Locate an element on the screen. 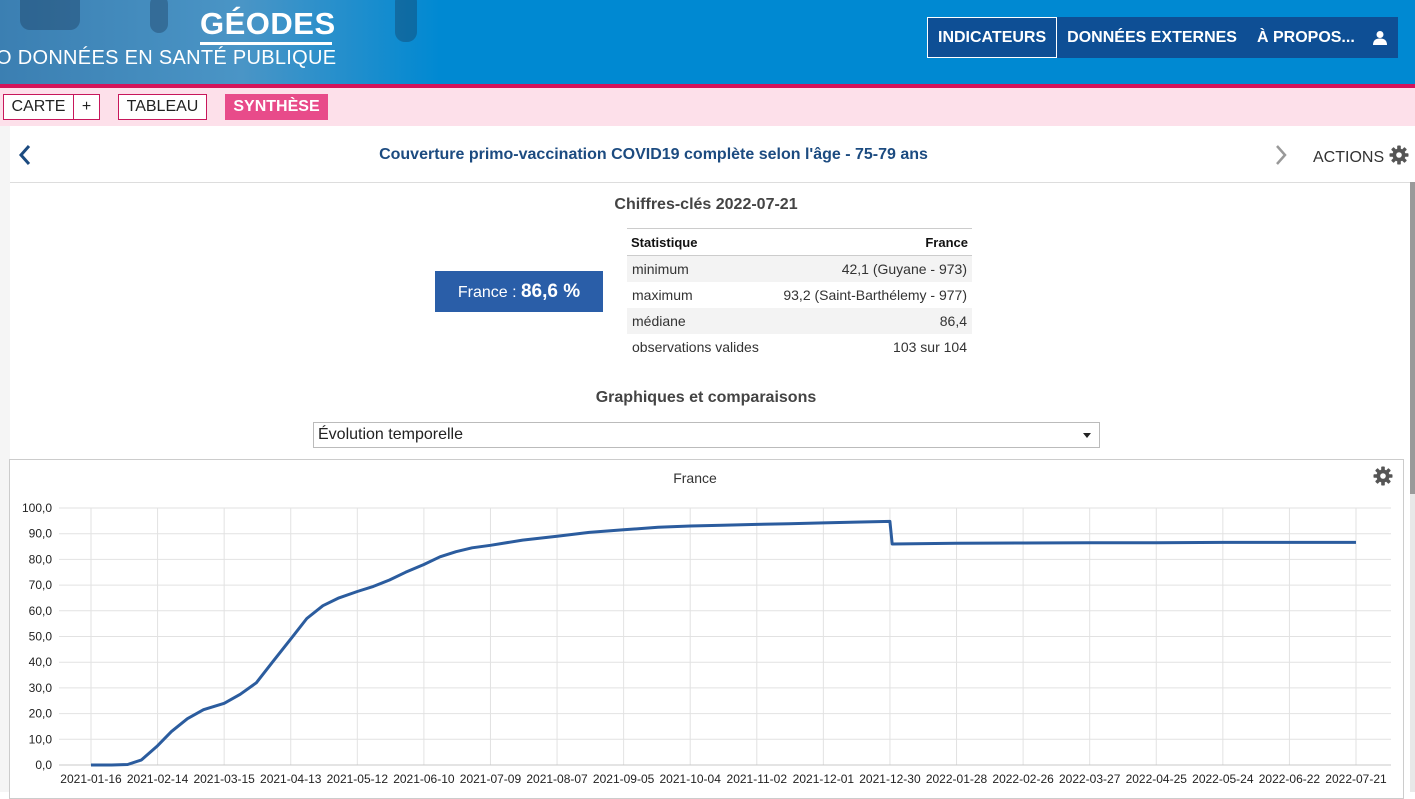 The width and height of the screenshot is (1415, 799). table-row: observations valides 103 sur 104 is located at coordinates (799, 347).